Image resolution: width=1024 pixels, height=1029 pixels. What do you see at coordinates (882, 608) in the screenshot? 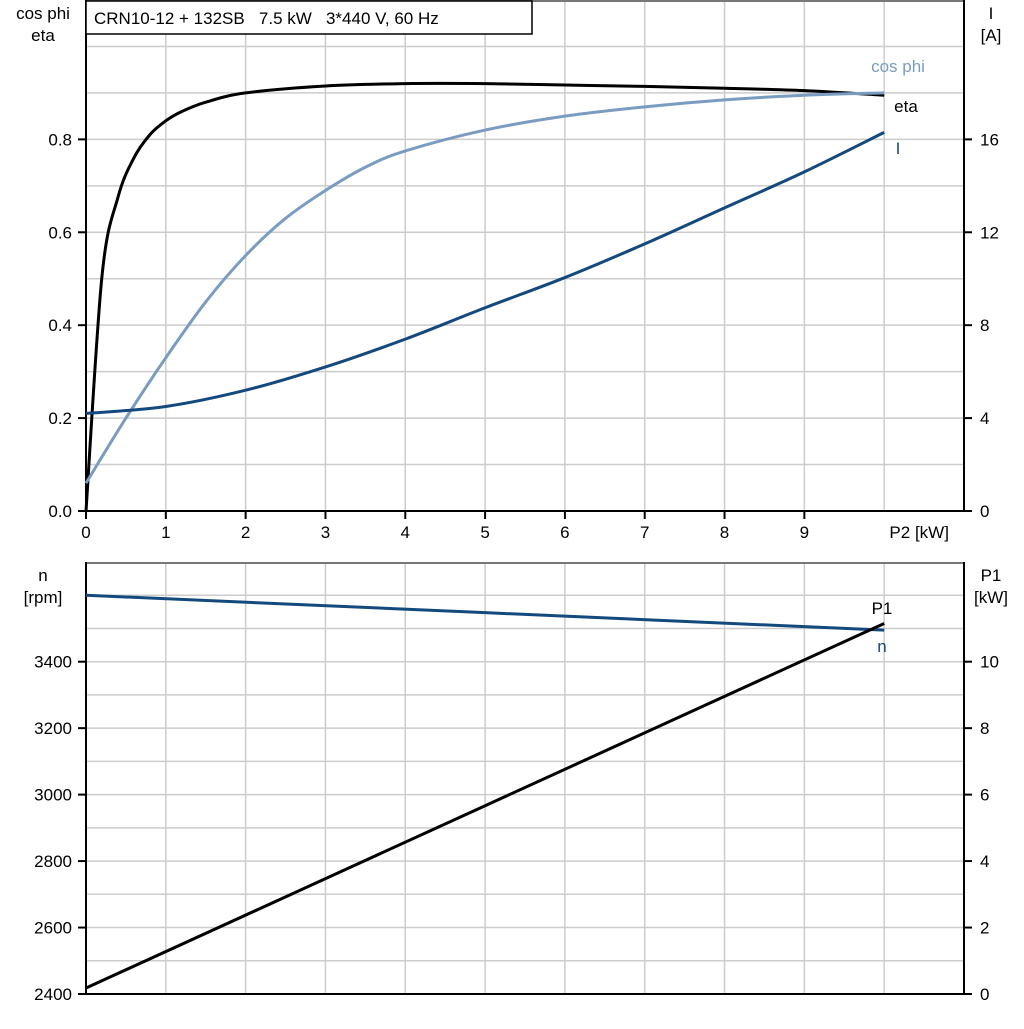
I see `series-label-P1: P1` at bounding box center [882, 608].